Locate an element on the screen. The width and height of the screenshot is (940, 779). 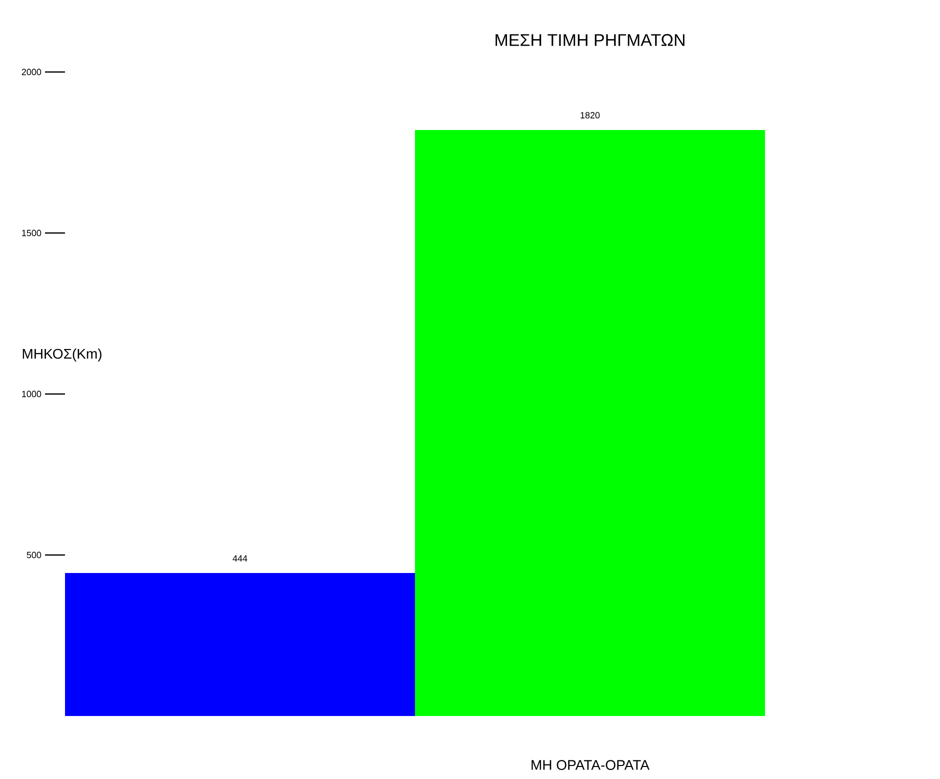
y-axis-title: ΜΗΚΟΣ(Km) is located at coordinates (62, 355).